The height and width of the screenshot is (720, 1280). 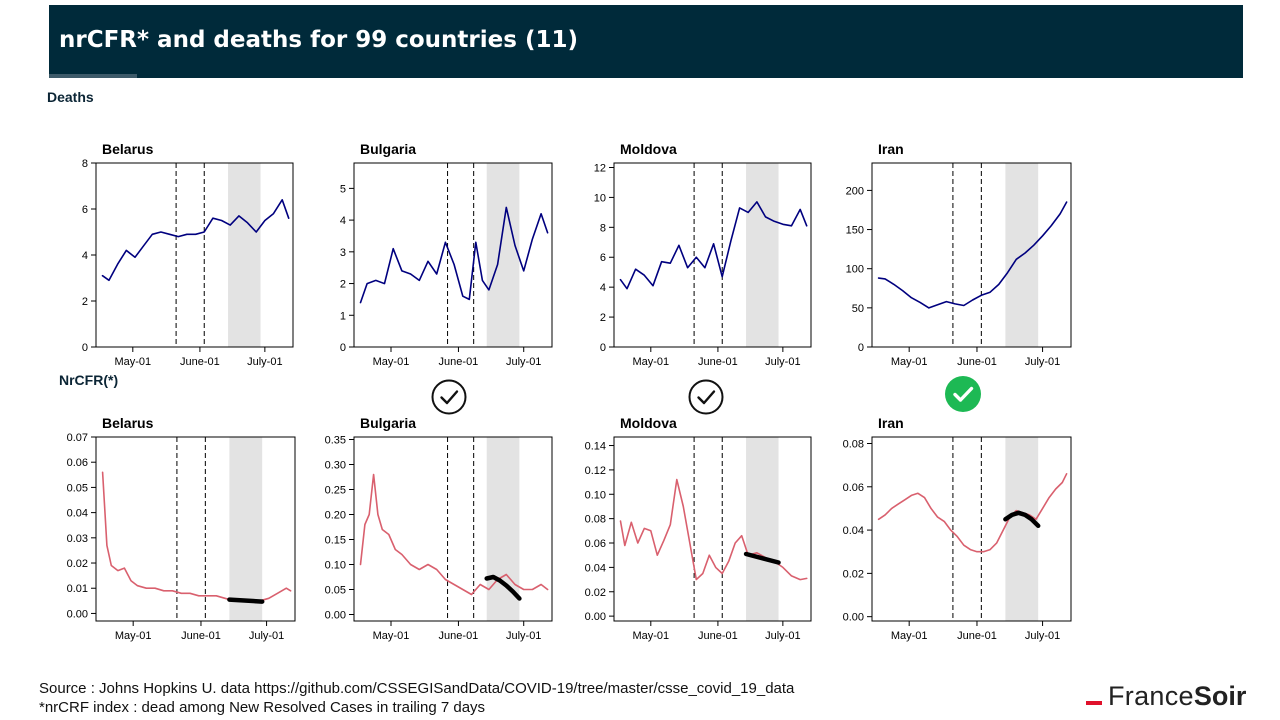 I want to click on deaths-belarus-ytick-label: 0, so click(x=85, y=348).